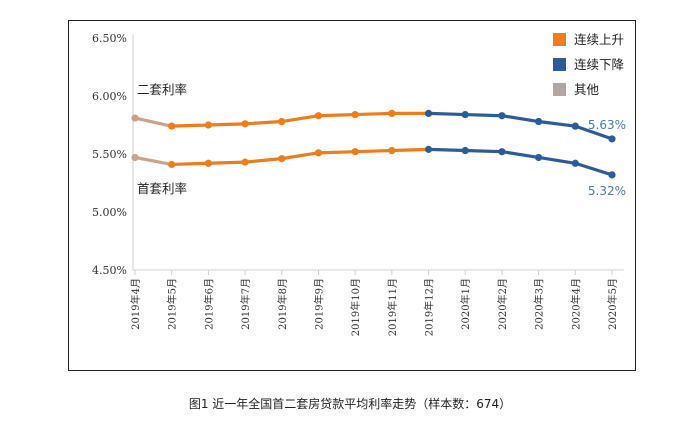 This screenshot has height=422, width=700. I want to click on x-tick-label: 2019年9月, so click(318, 304).